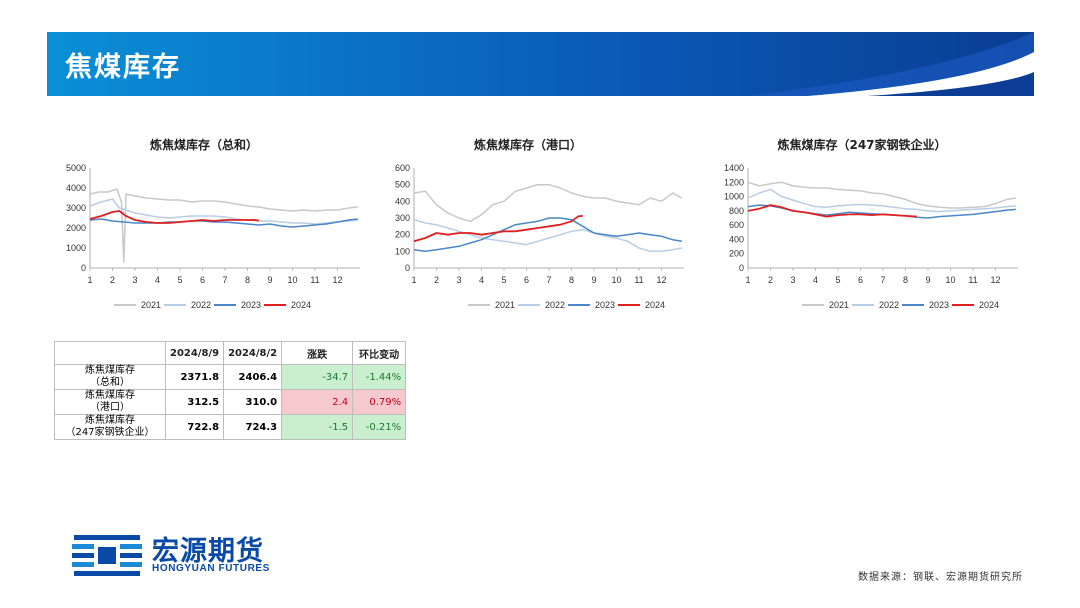 This screenshot has width=1080, height=608. What do you see at coordinates (734, 182) in the screenshot?
I see `y-tick-label: 1200` at bounding box center [734, 182].